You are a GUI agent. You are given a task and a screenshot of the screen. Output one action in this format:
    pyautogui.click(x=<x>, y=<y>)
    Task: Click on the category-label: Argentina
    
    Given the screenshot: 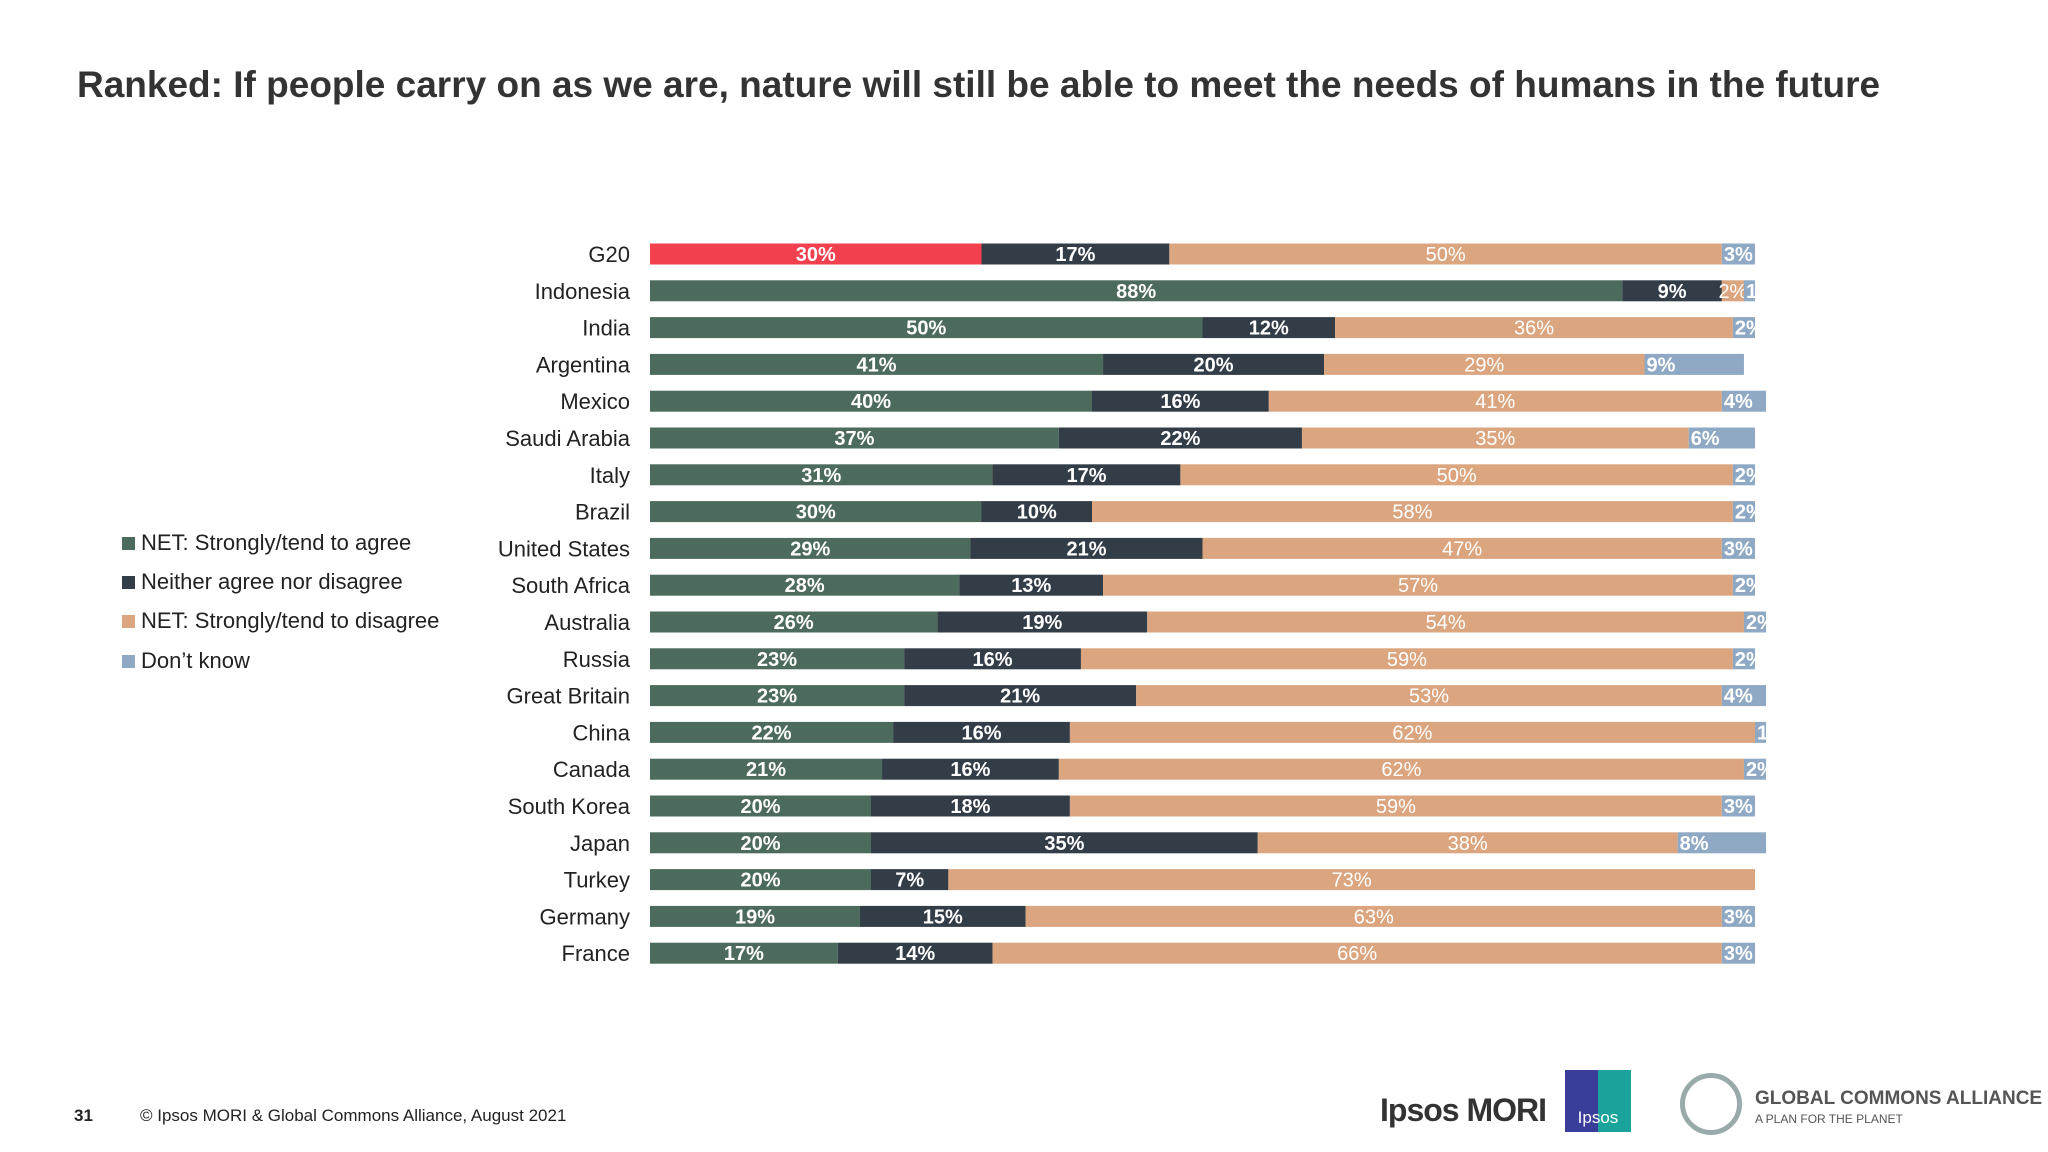 What is the action you would take?
    pyautogui.click(x=583, y=364)
    